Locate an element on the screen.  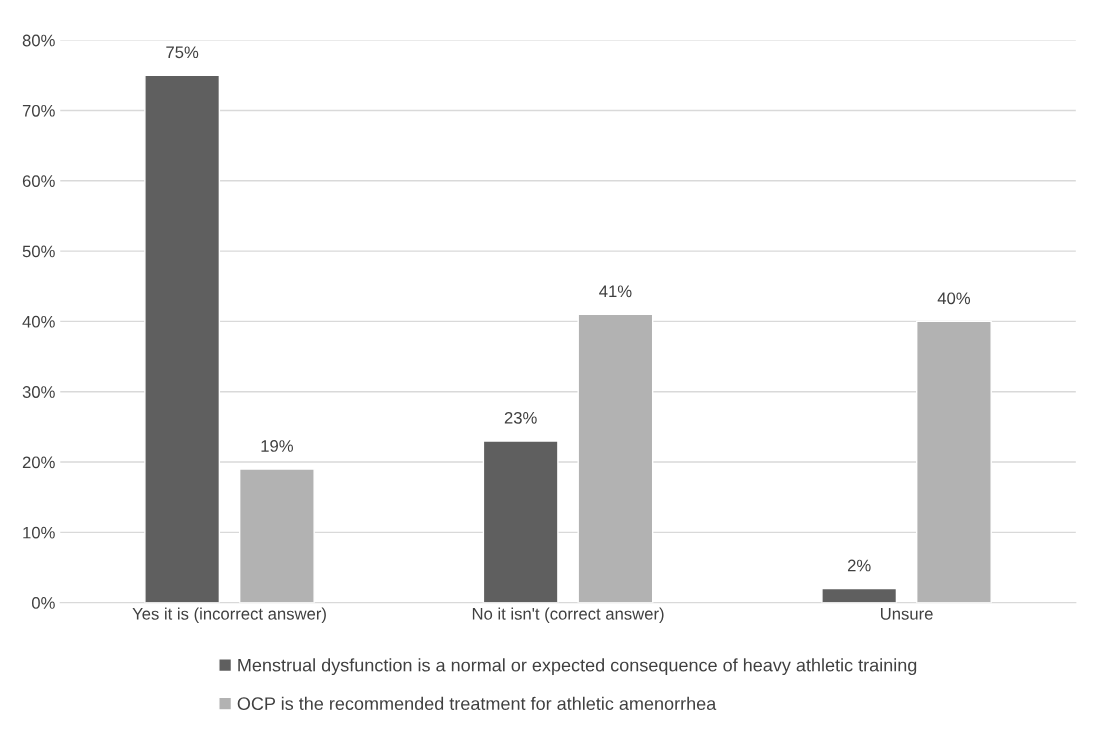
x-tick-label: Yes it is (incorrect answer) is located at coordinates (229, 615).